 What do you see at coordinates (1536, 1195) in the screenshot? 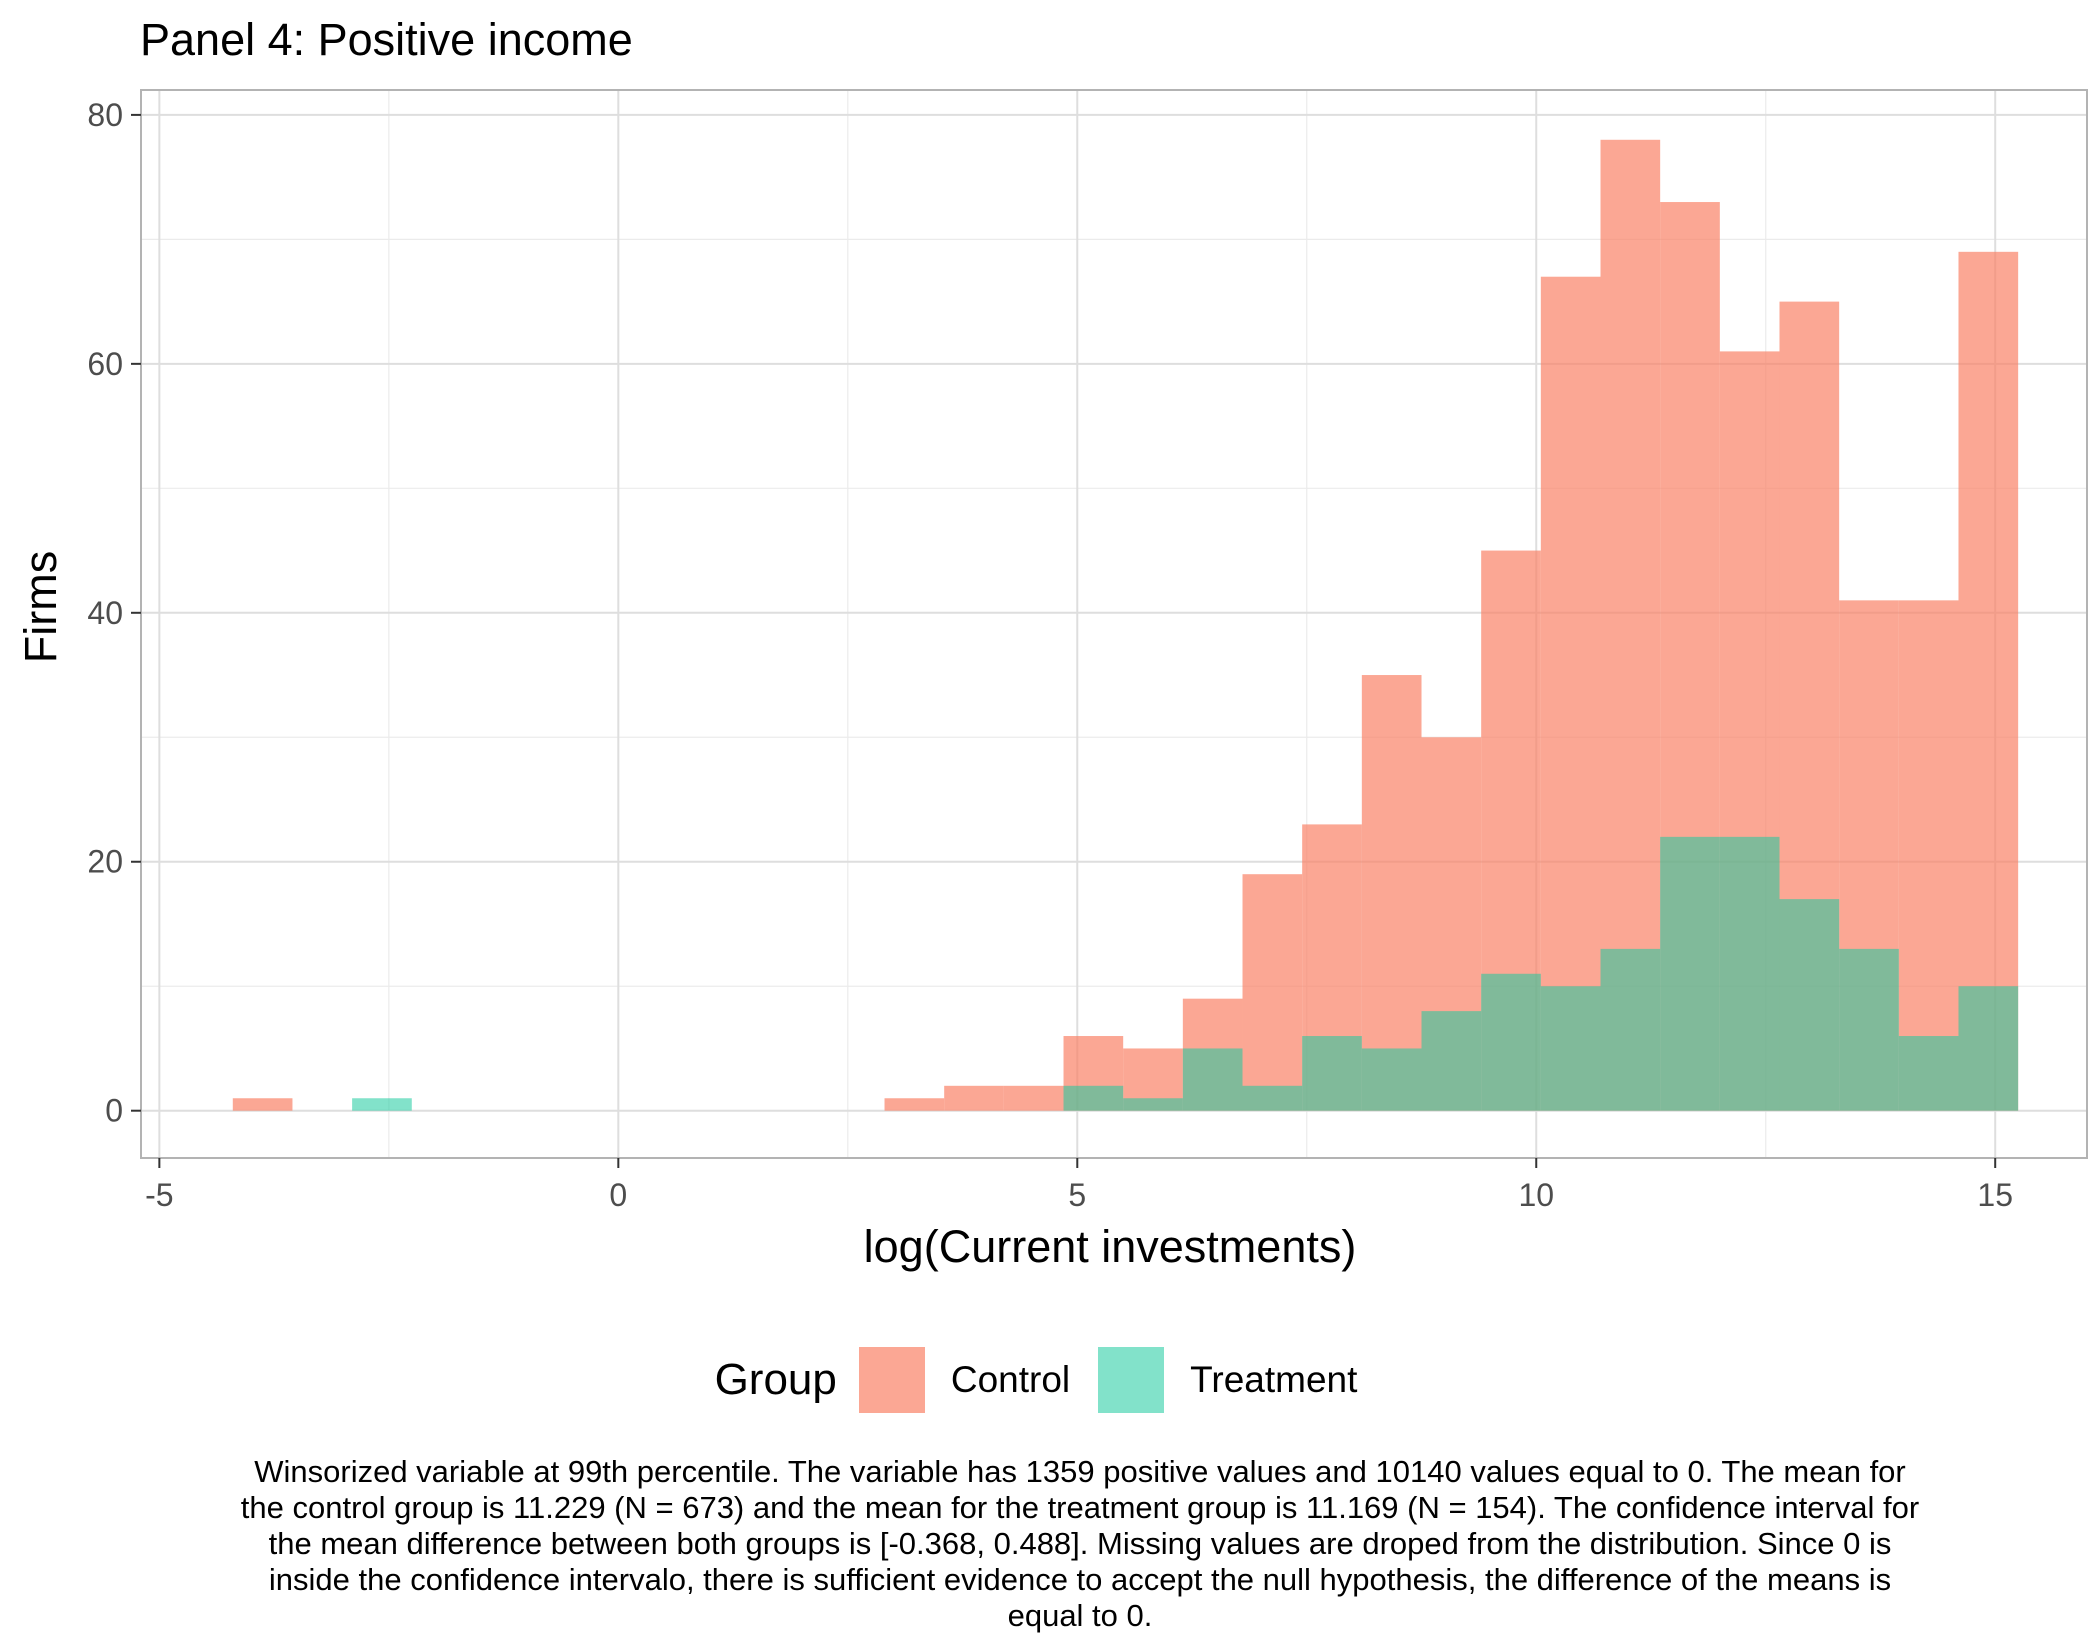
I see `x-tick-label: 10` at bounding box center [1536, 1195].